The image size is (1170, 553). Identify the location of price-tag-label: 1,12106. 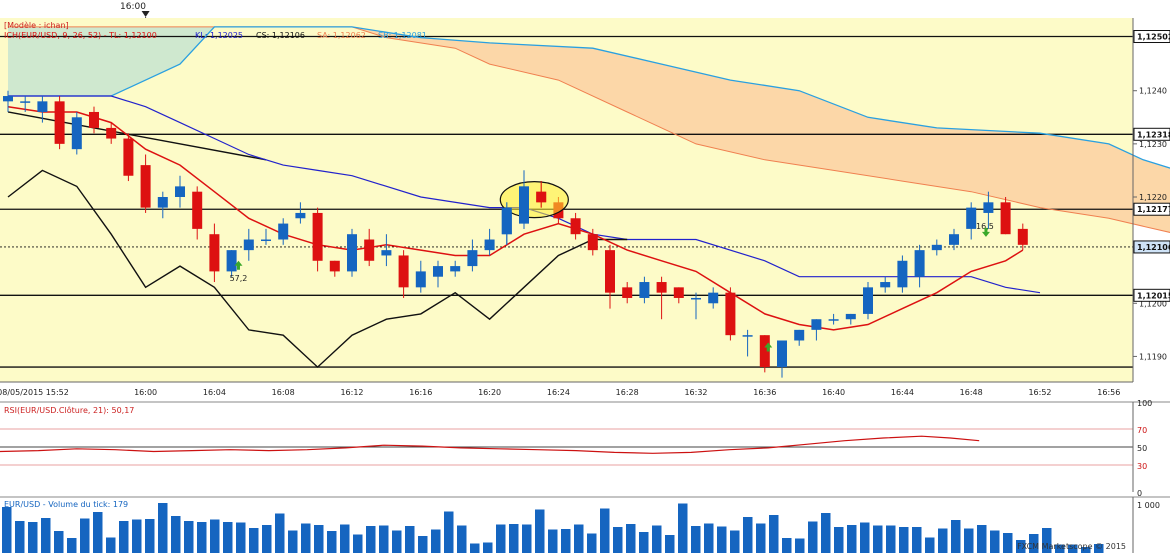
(1153, 247).